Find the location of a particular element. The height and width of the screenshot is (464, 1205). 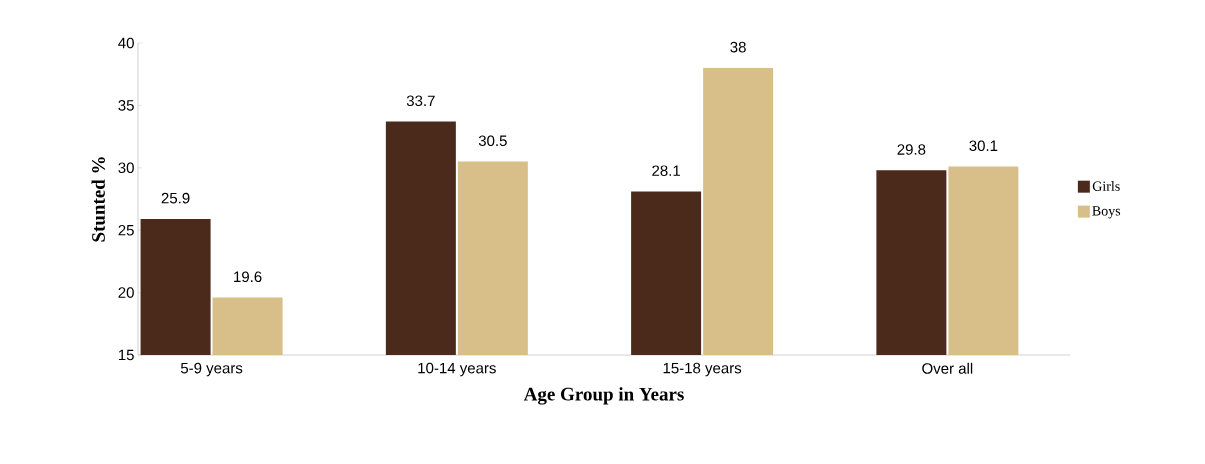

data-label: 25.9 is located at coordinates (175, 198).